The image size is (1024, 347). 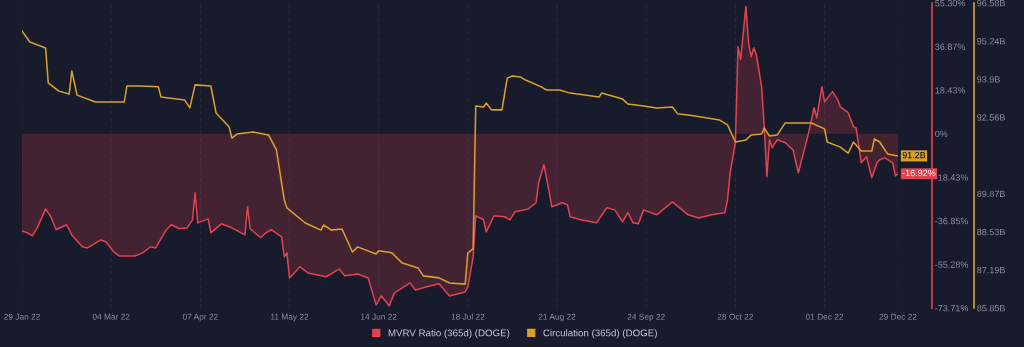 What do you see at coordinates (952, 177) in the screenshot?
I see `y-tick-label: -18.43%` at bounding box center [952, 177].